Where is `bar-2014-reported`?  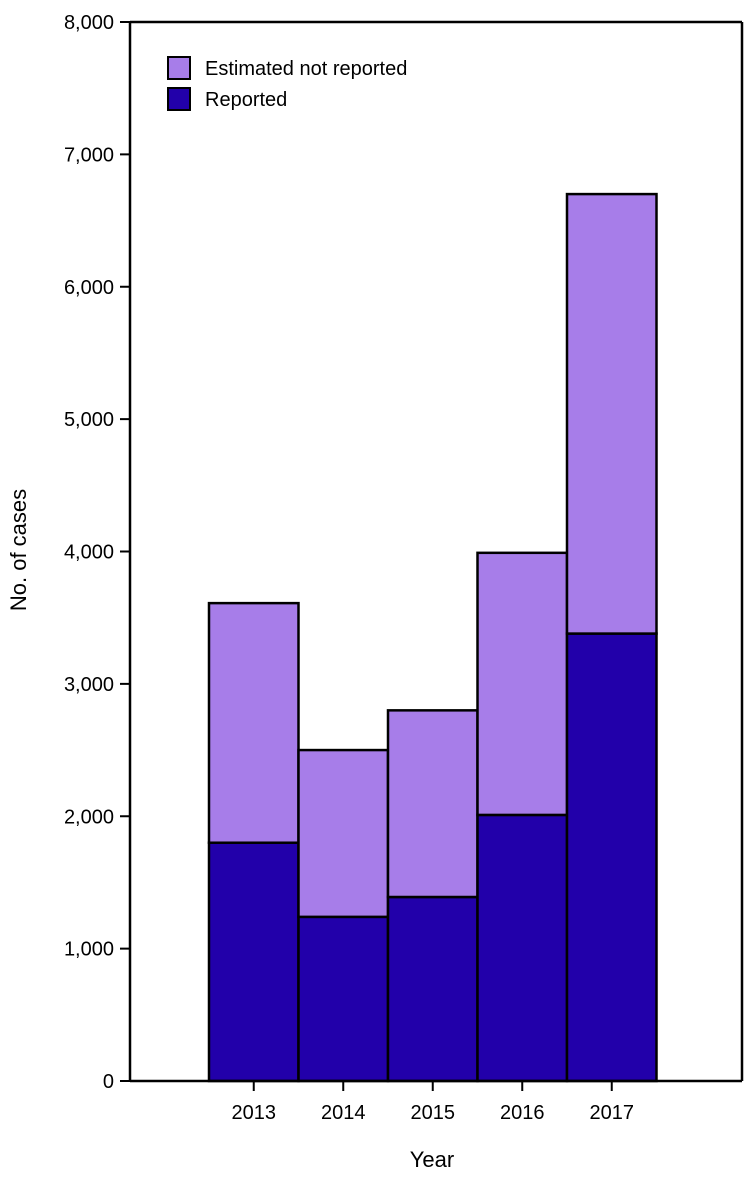 bar-2014-reported is located at coordinates (343, 999).